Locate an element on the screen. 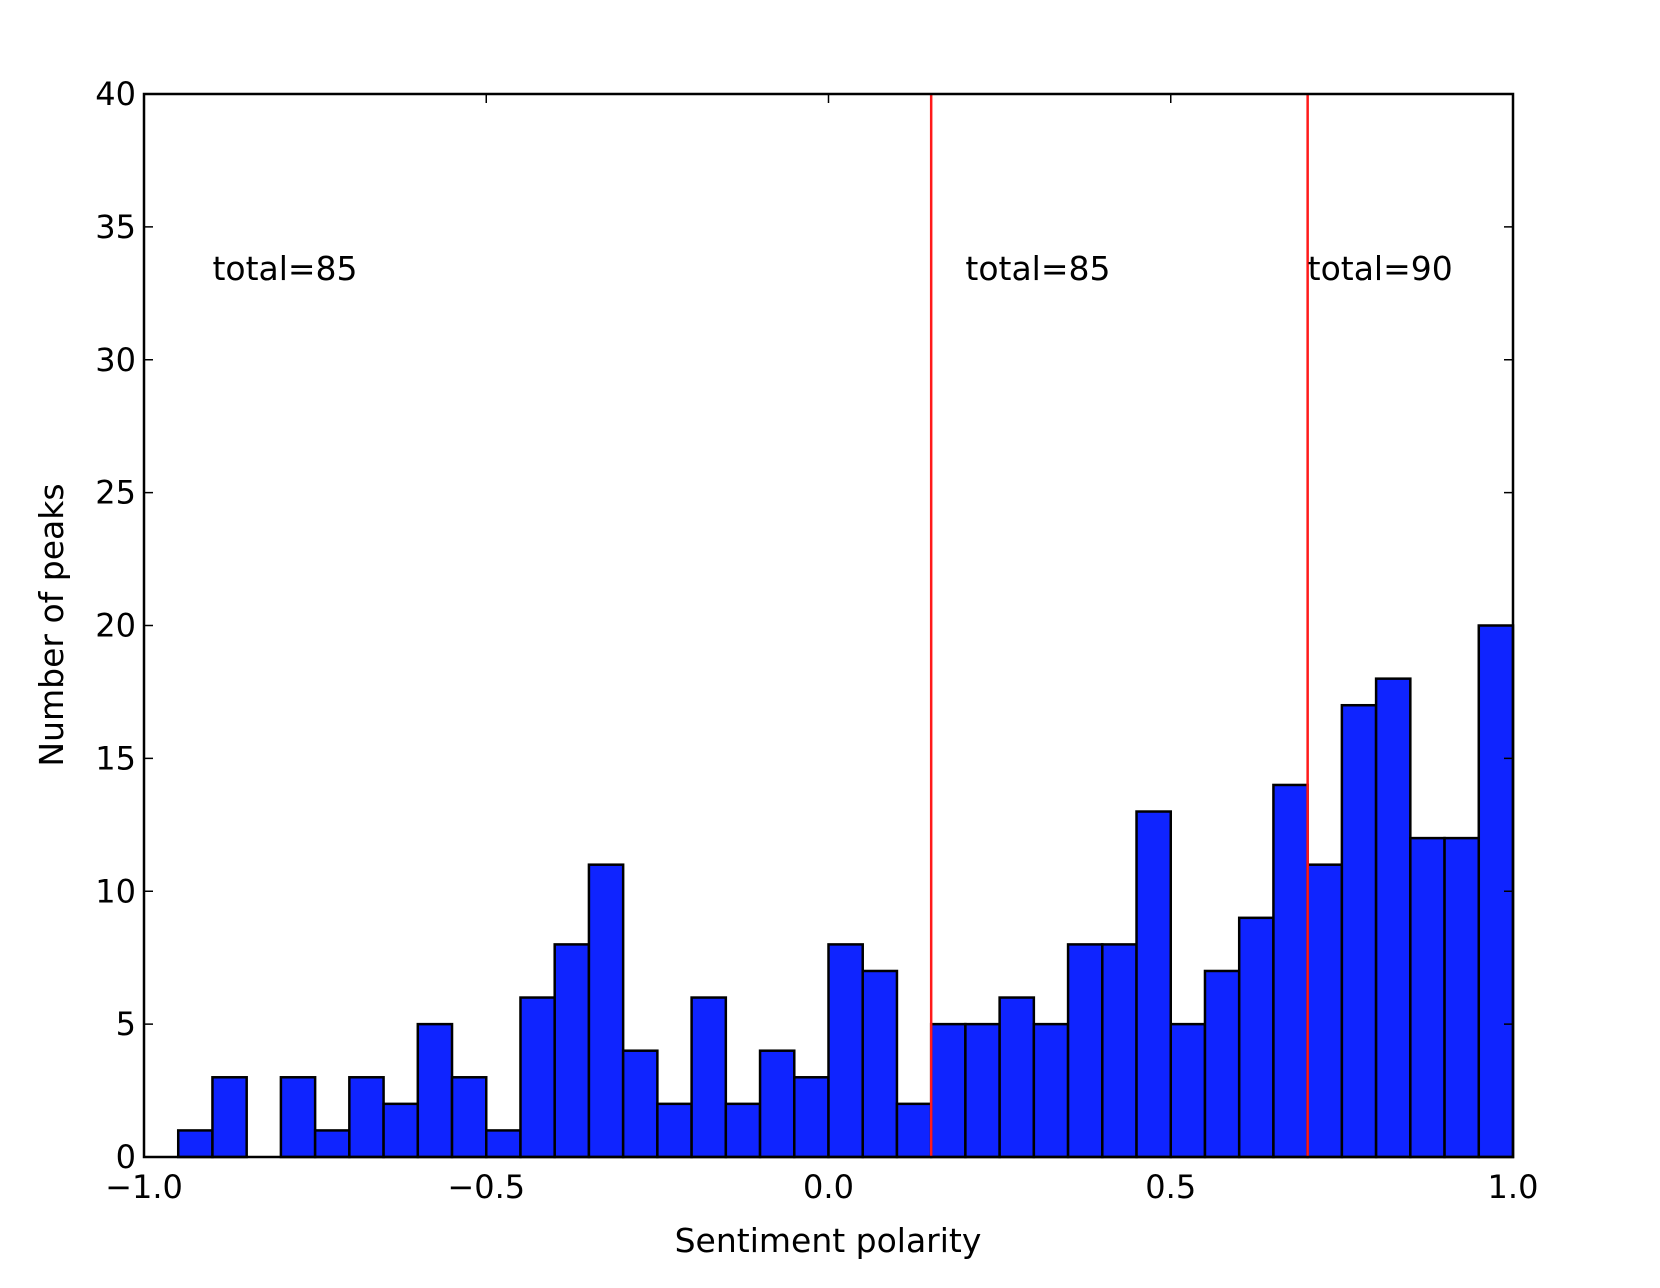 Image resolution: width=1660 pixels, height=1288 pixels. y-tick-label: 40 is located at coordinates (115, 94).